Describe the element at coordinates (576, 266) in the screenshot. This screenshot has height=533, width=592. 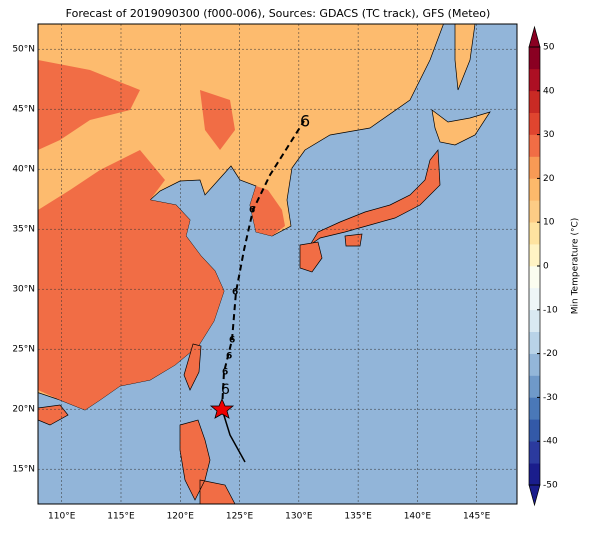
I see `colorbar-label: Min Temperature (°C)` at that location.